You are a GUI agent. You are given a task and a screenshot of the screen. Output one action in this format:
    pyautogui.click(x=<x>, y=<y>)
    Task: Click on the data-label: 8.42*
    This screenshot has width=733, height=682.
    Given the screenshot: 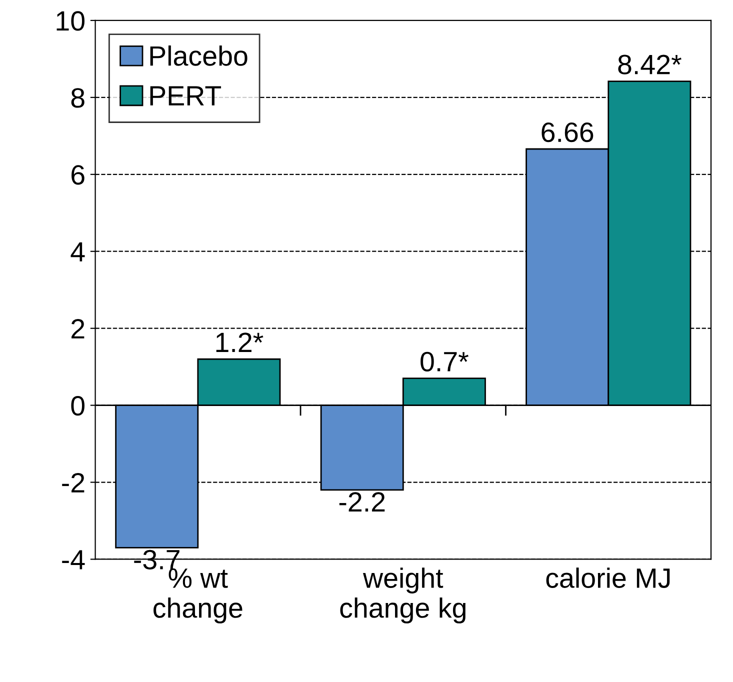 What is the action you would take?
    pyautogui.click(x=650, y=64)
    